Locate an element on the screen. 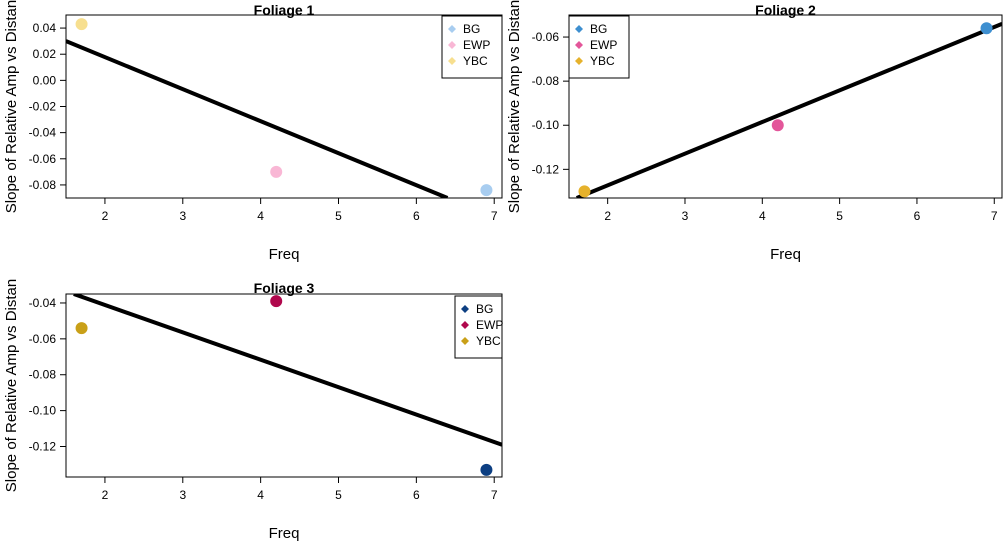 The width and height of the screenshot is (1004, 557). y-tick-label: 0.00 is located at coordinates (45, 80).